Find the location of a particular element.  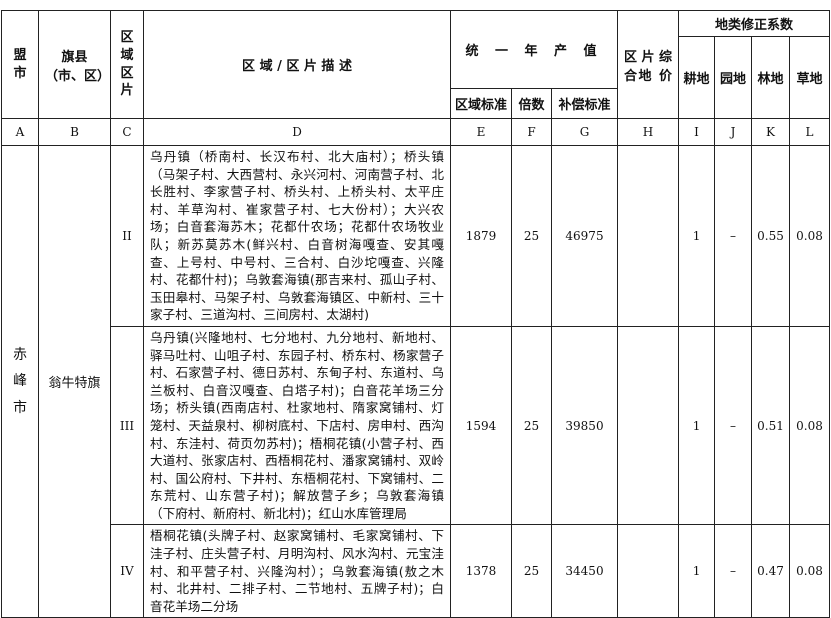

letter-b: B is located at coordinates (74, 132).